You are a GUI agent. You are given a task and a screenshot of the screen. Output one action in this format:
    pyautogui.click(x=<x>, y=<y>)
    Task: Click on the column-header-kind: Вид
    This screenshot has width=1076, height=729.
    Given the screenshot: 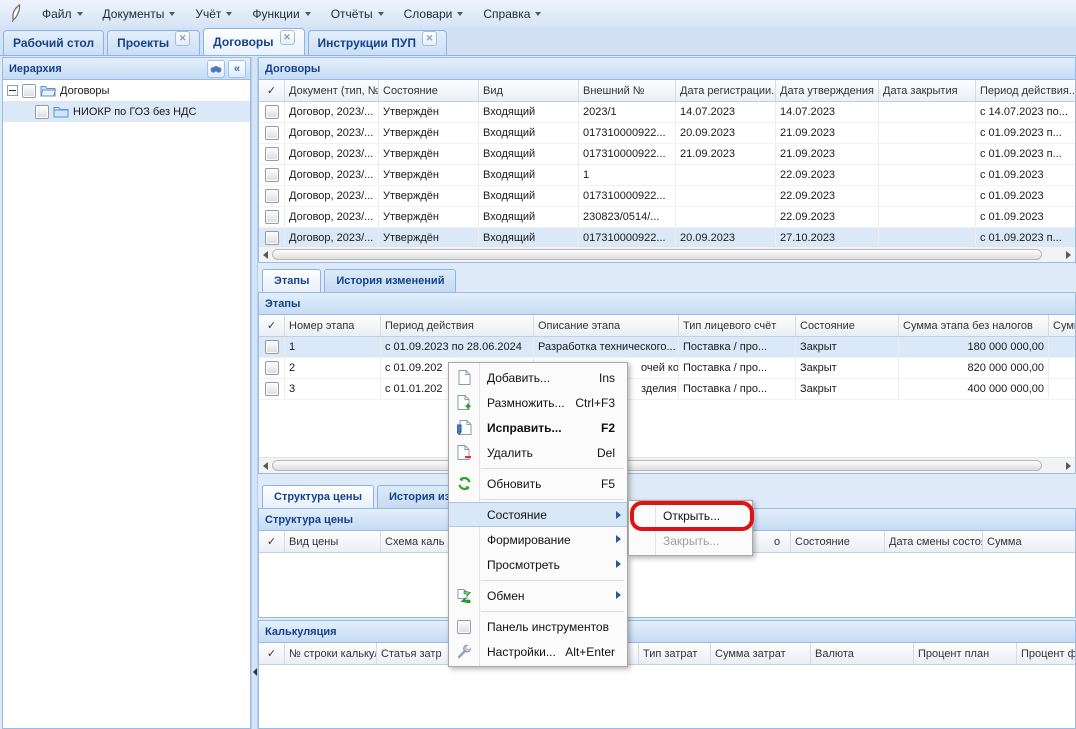 What is the action you would take?
    pyautogui.click(x=529, y=90)
    